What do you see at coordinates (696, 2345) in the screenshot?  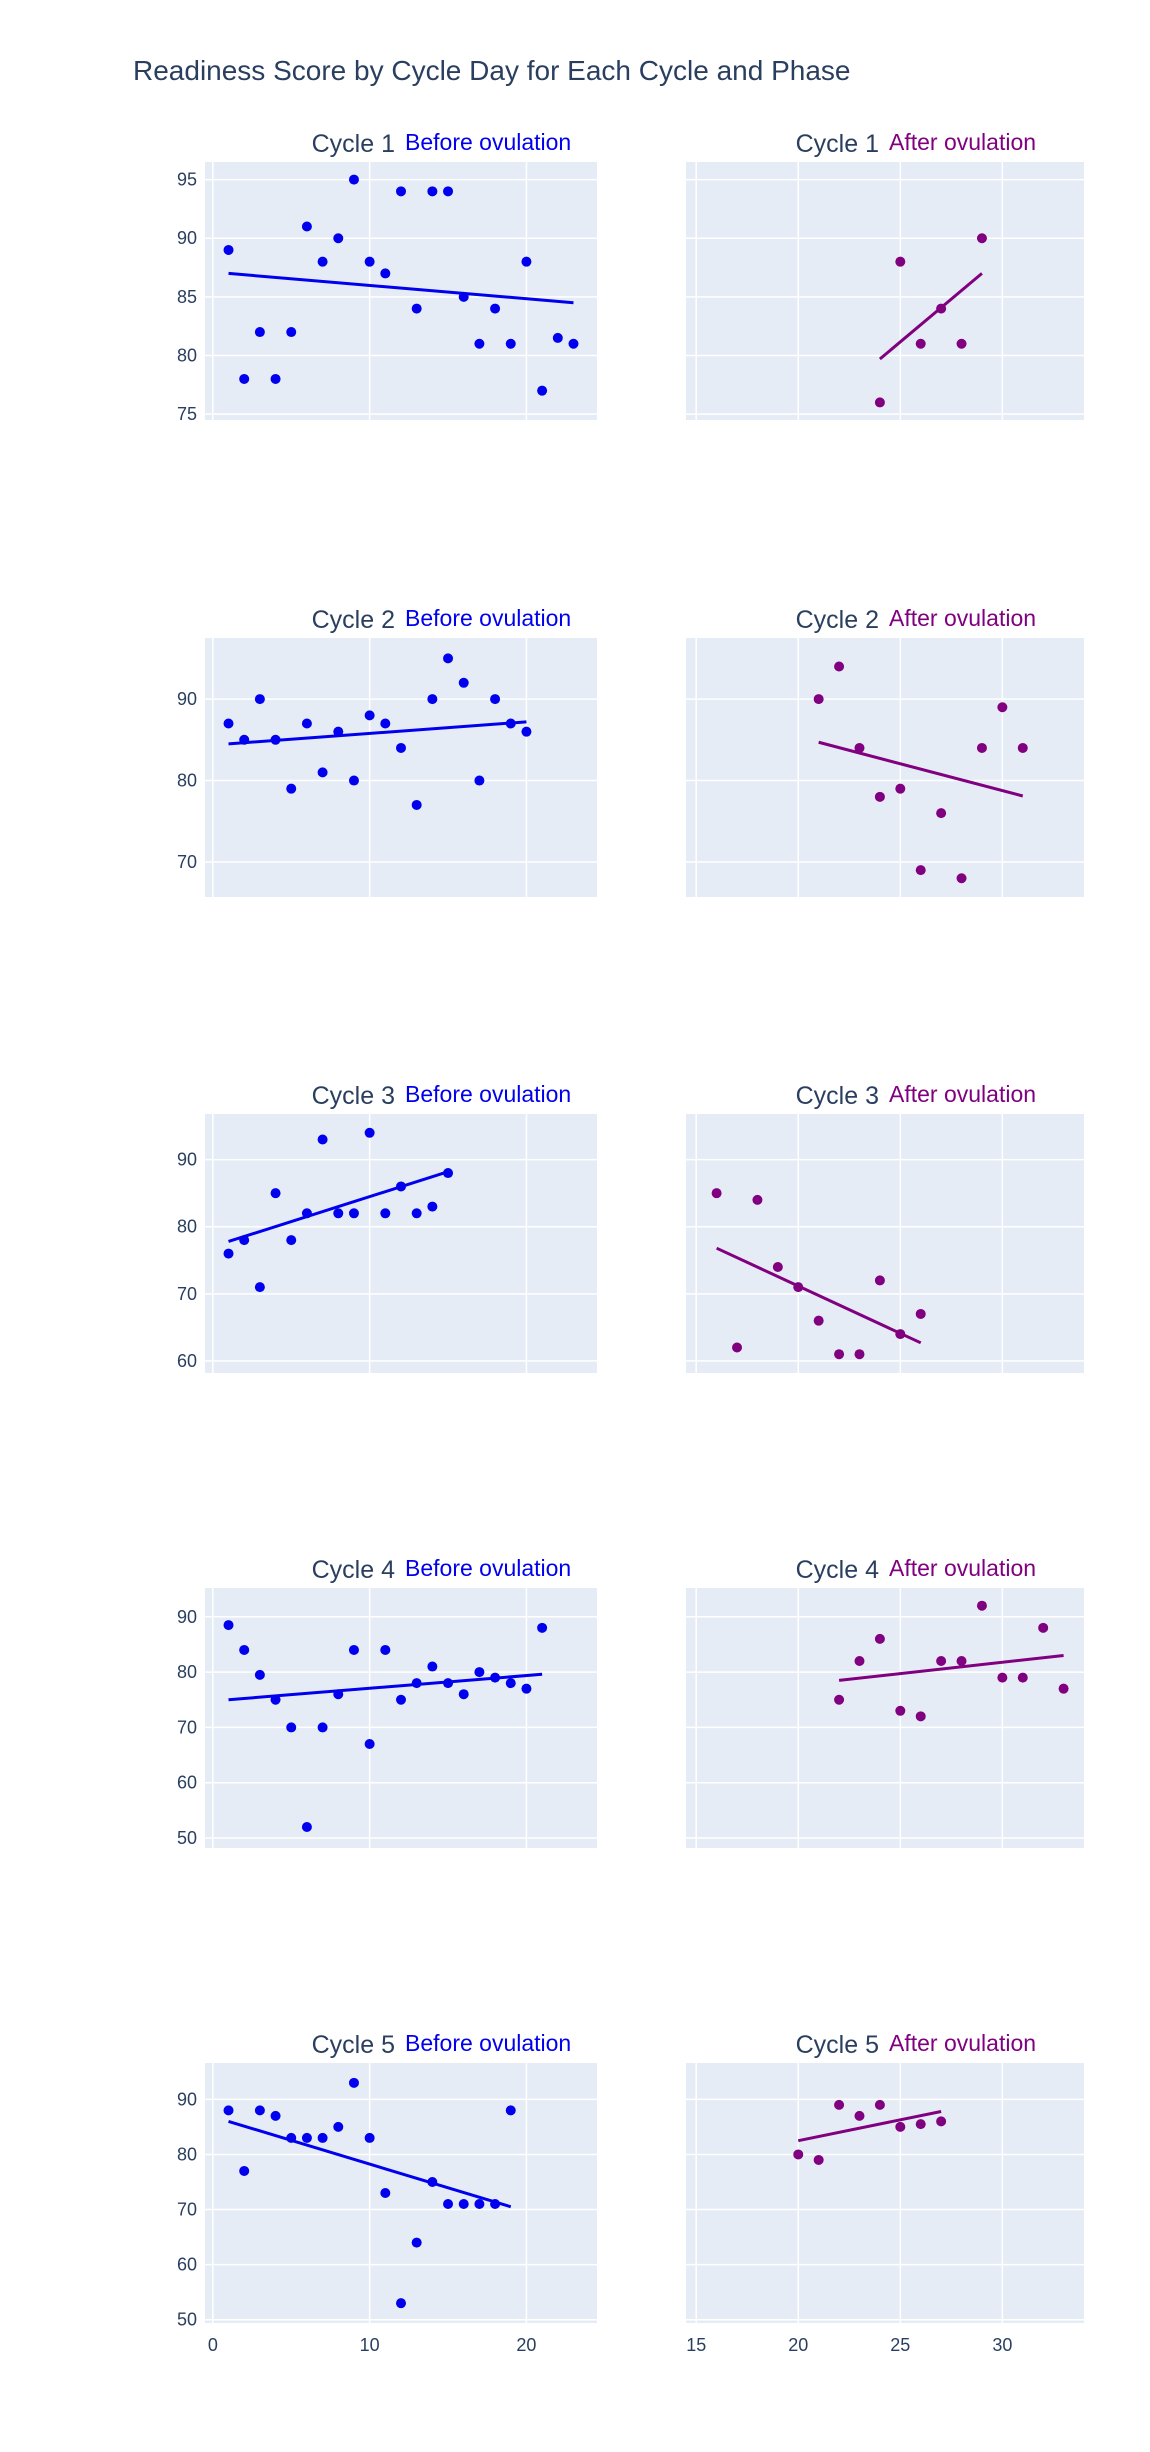 I see `x-tick-label: 15` at bounding box center [696, 2345].